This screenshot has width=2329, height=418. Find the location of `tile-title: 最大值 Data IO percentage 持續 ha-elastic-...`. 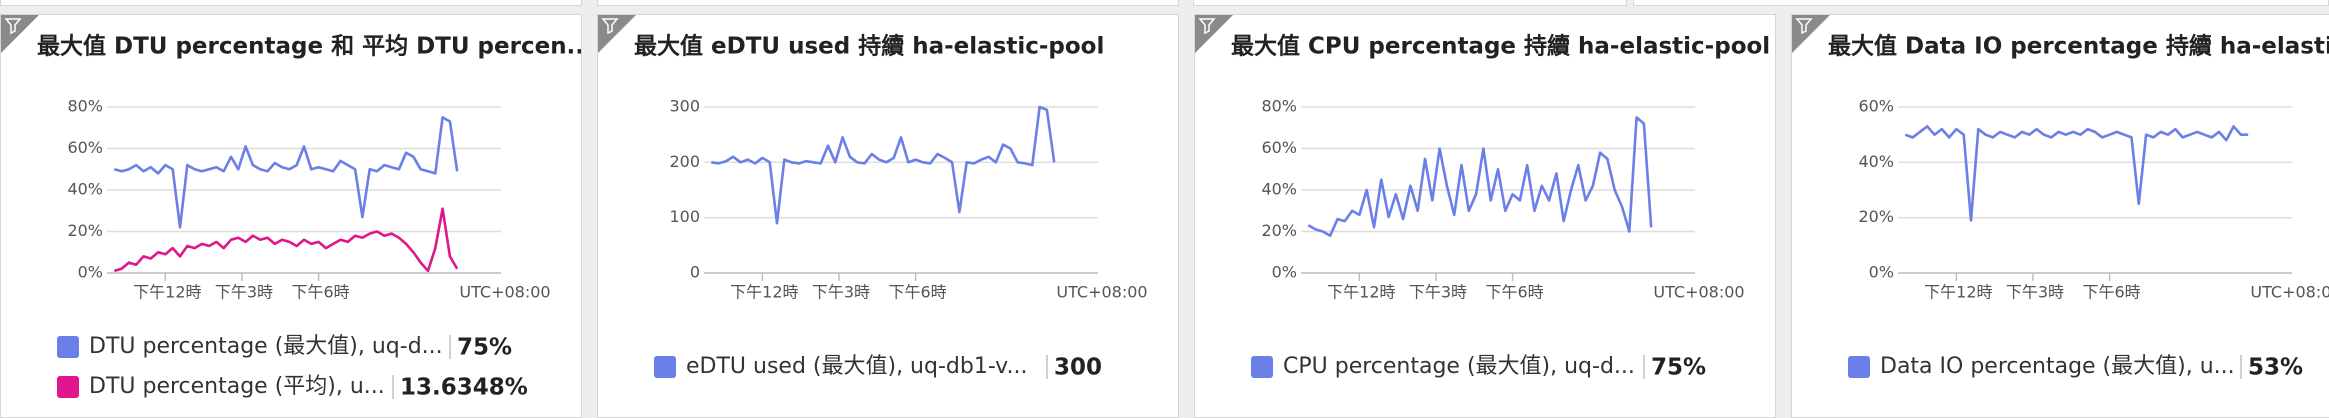

tile-title: 最大值 Data IO percentage 持續 ha-elastic-... is located at coordinates (2078, 46).